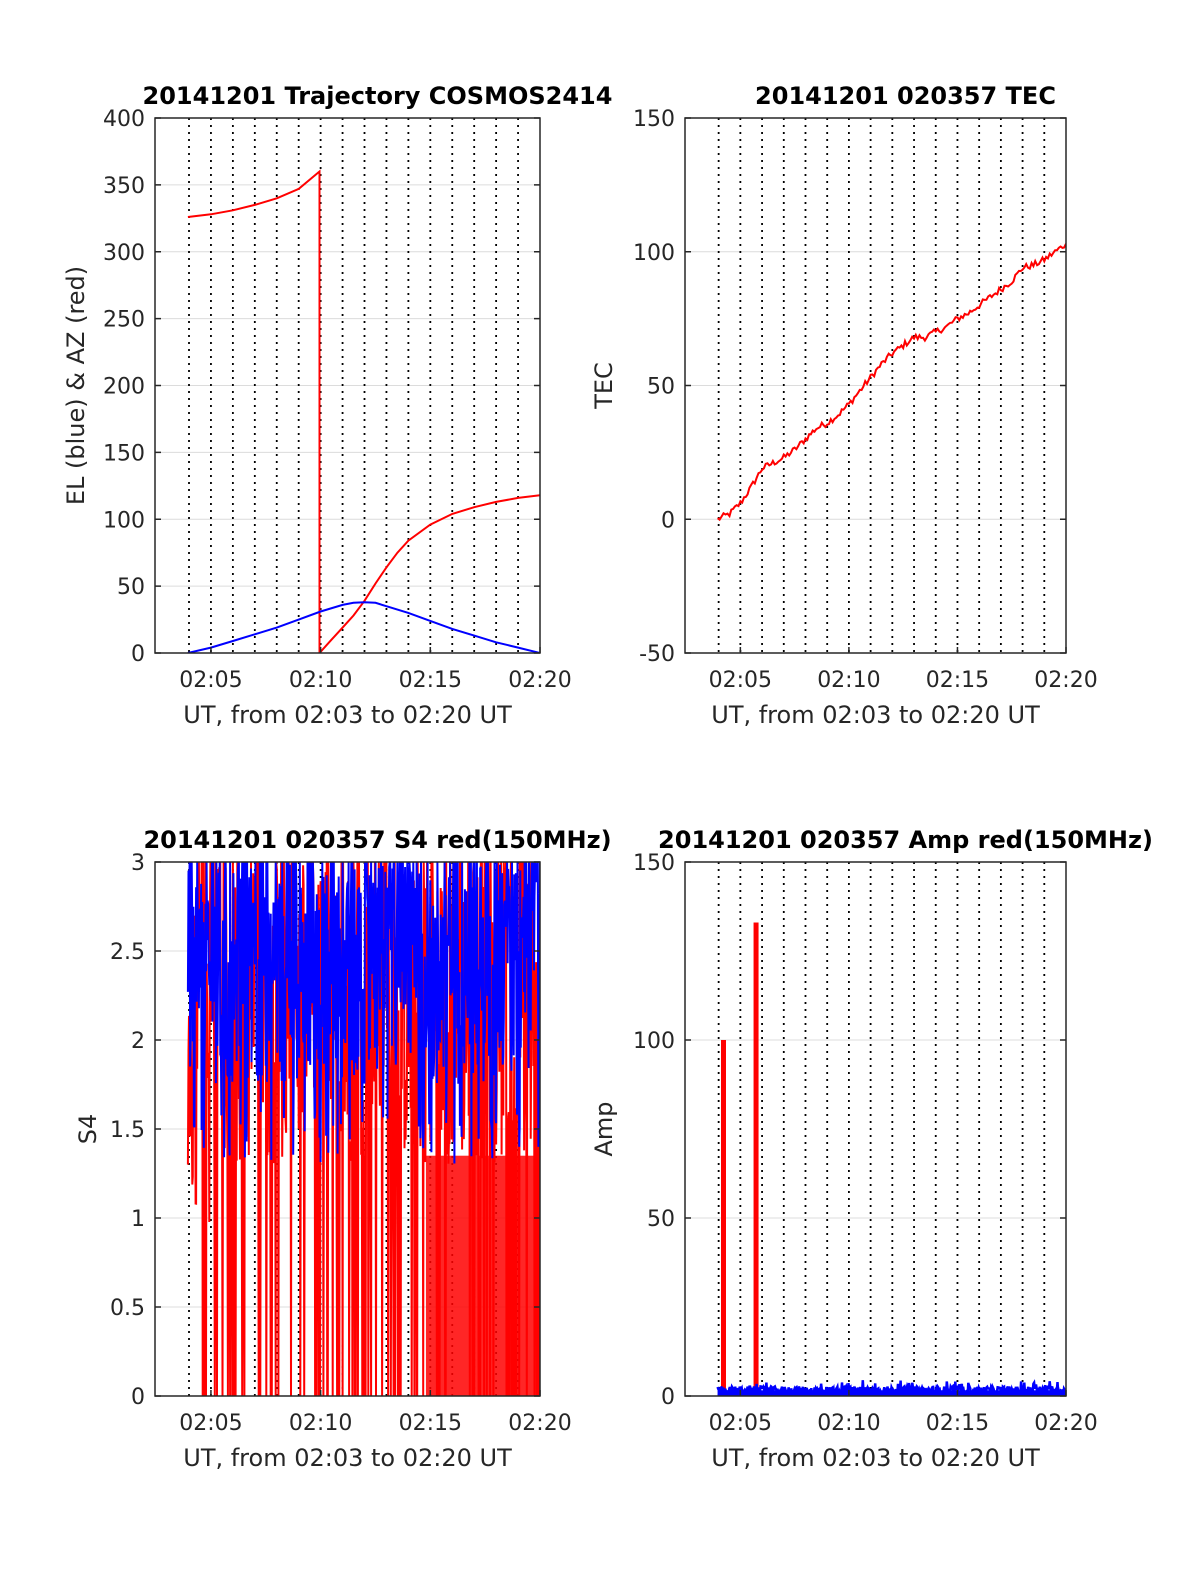 Image resolution: width=1200 pixels, height=1575 pixels. Describe the element at coordinates (138, 1041) in the screenshot. I see `y-tick-label: 2` at that location.